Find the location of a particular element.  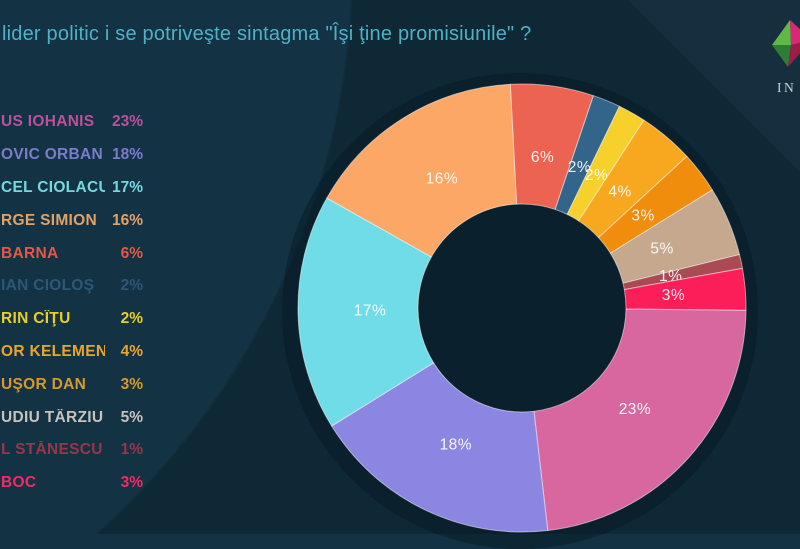

slice-percentage-label: 6% is located at coordinates (542, 157).